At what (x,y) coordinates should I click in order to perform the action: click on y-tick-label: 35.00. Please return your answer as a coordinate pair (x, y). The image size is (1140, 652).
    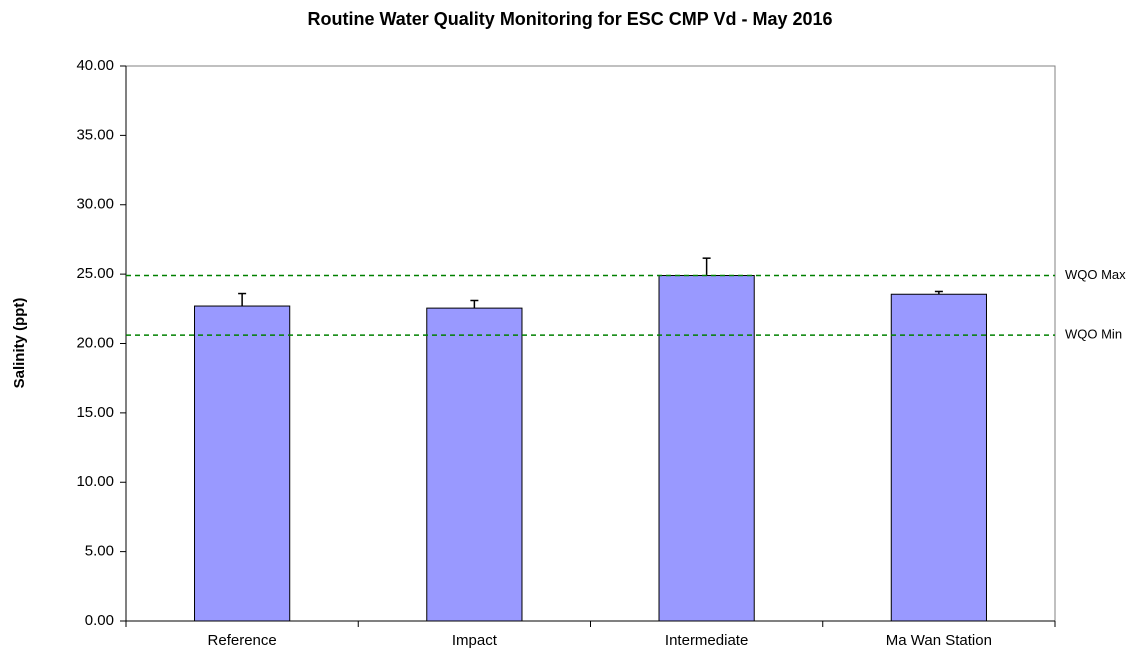
    Looking at the image, I should click on (95, 134).